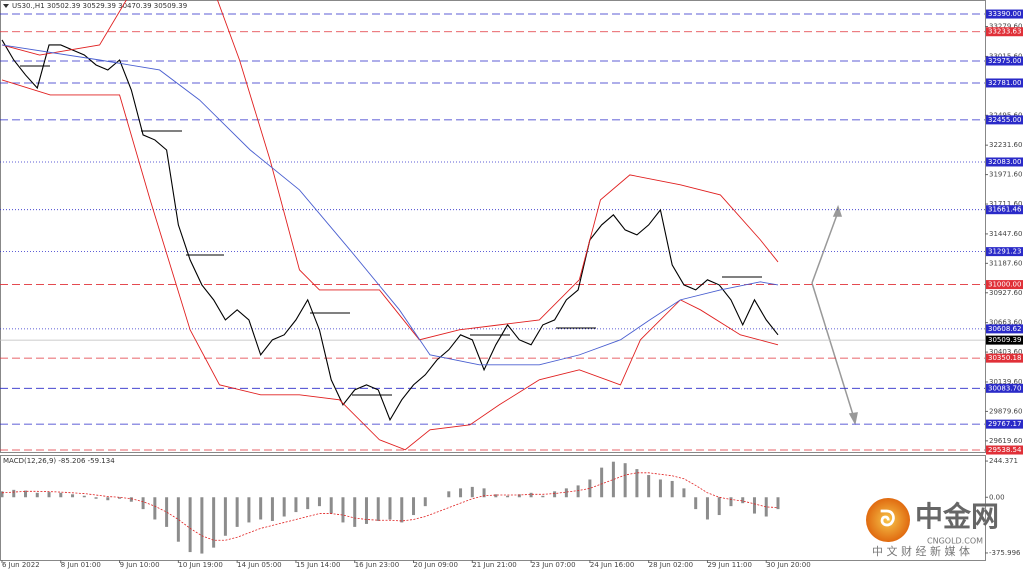 The image size is (1024, 571). I want to click on x-tick-label: 14 Jun 05:00, so click(259, 565).